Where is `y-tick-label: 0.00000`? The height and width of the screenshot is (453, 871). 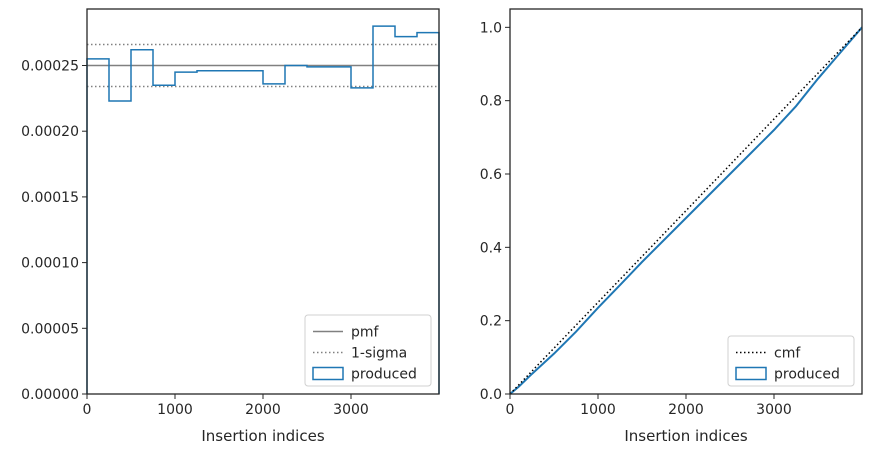
y-tick-label: 0.00000 is located at coordinates (50, 395).